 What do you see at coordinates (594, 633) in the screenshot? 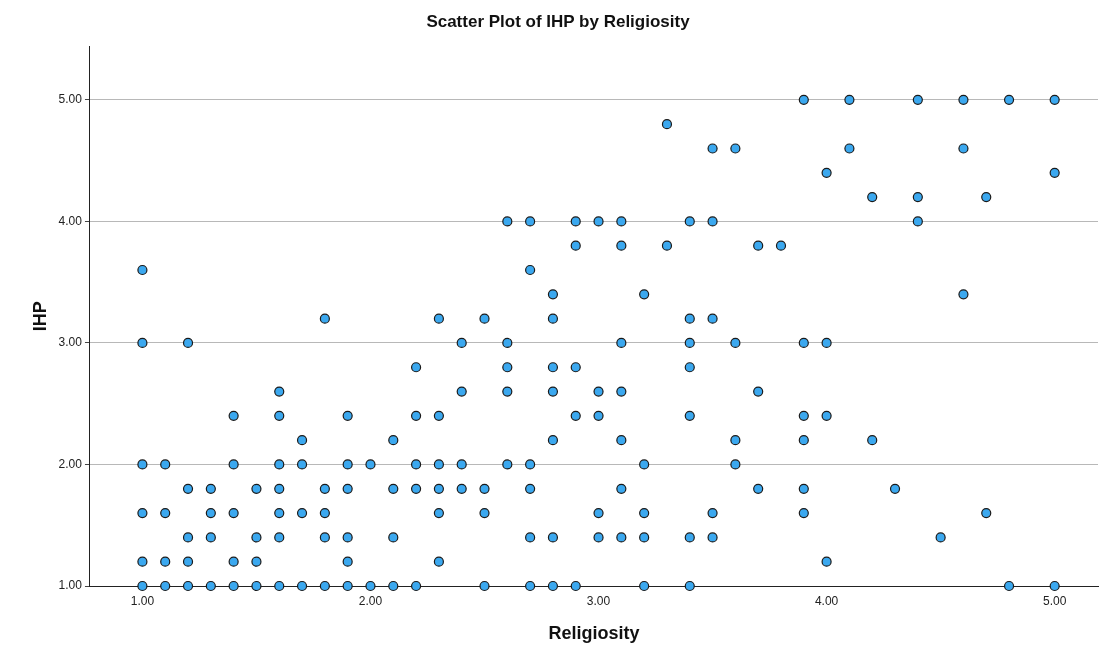
I see `x-axis-title: Religiosity` at bounding box center [594, 633].